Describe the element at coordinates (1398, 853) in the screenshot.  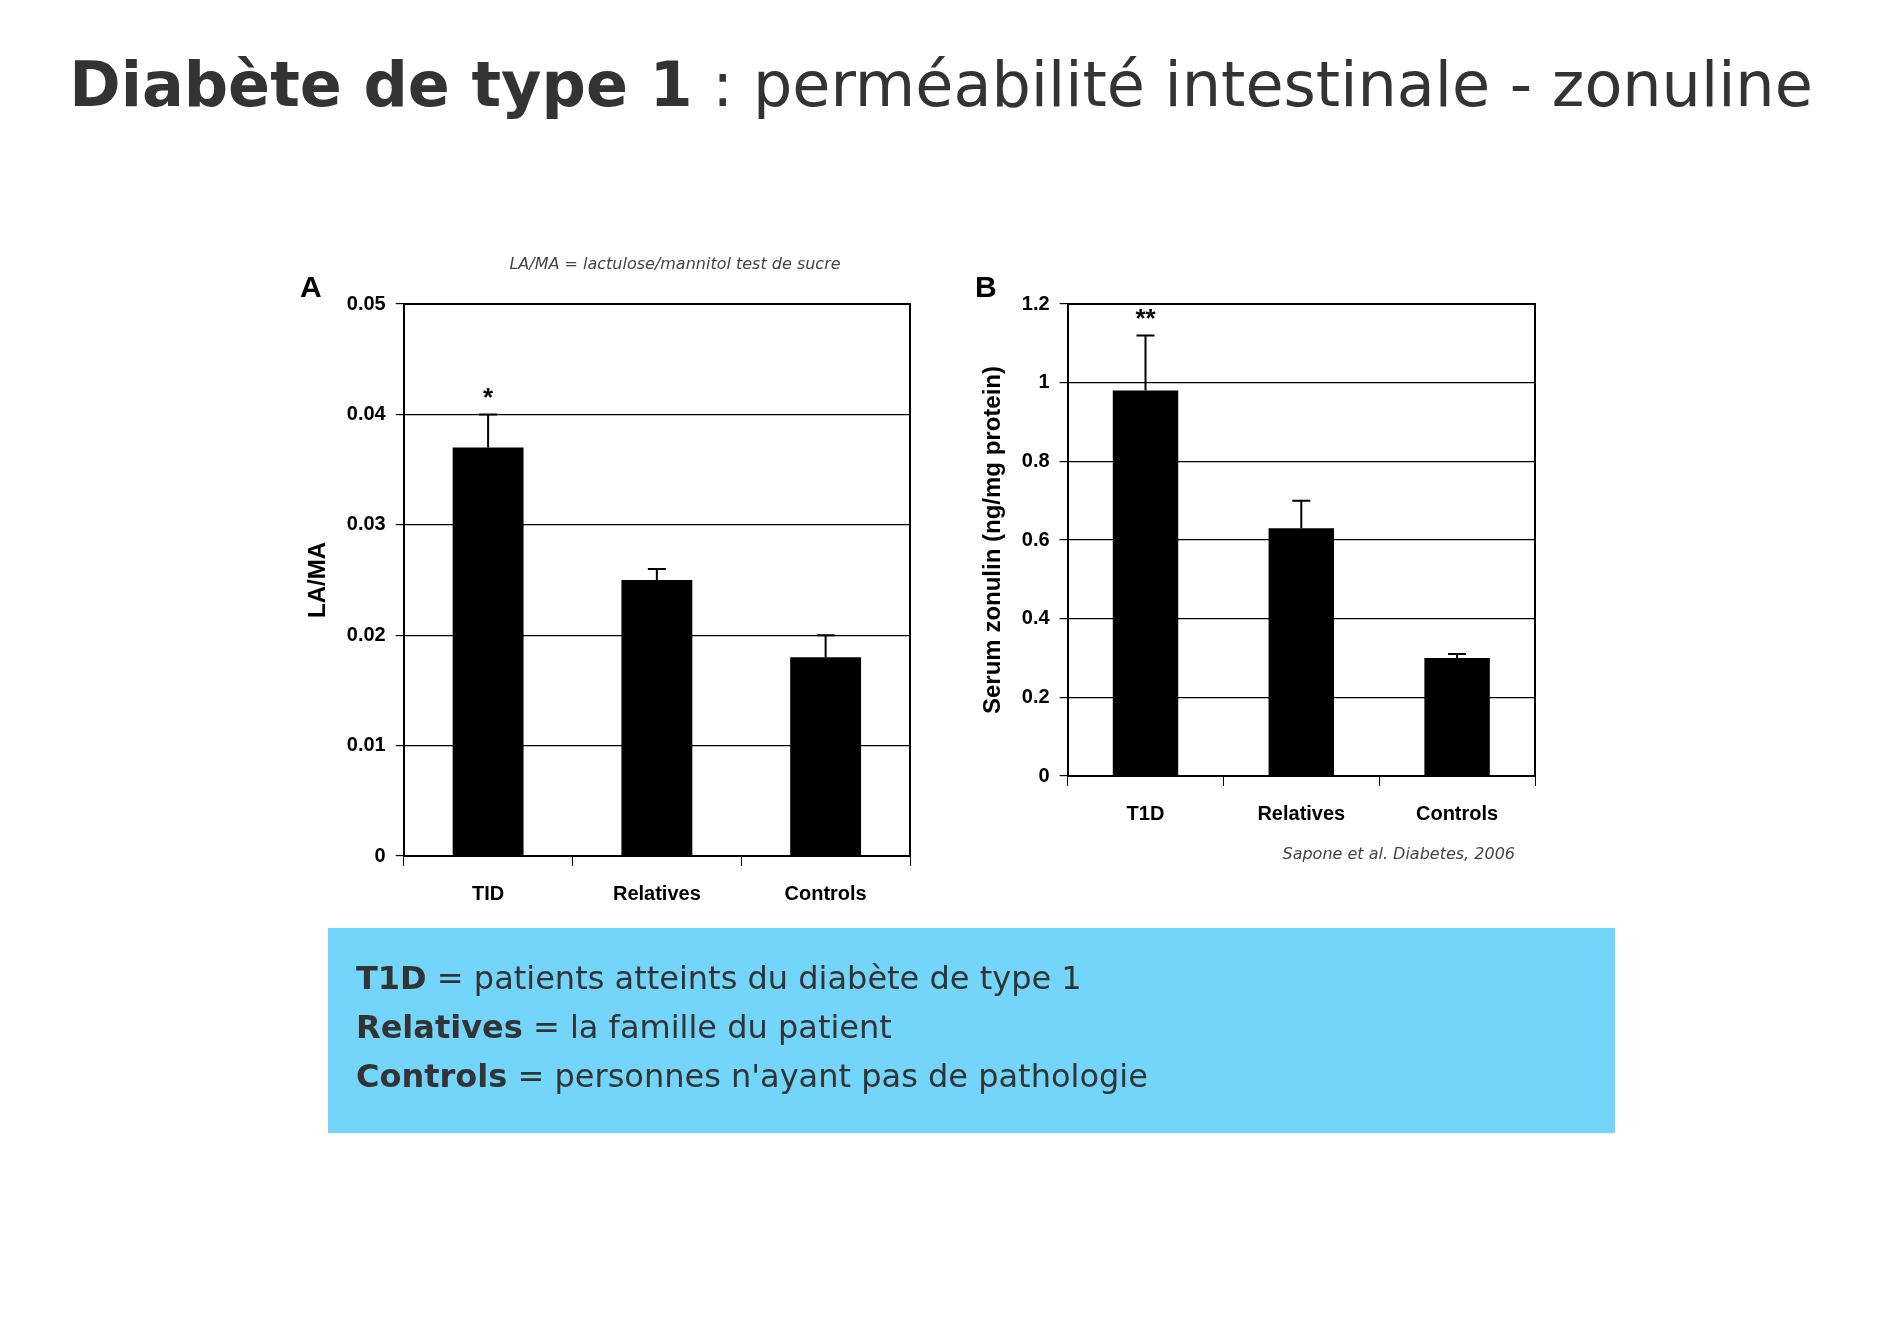
I see `text: Sapone et al. Diabetes, 2006` at that location.